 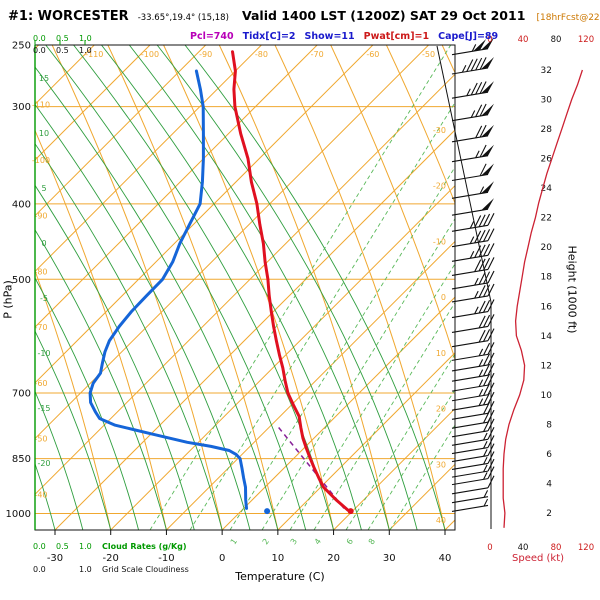 I want to click on pressure-tick-label: 700, so click(x=21, y=393).